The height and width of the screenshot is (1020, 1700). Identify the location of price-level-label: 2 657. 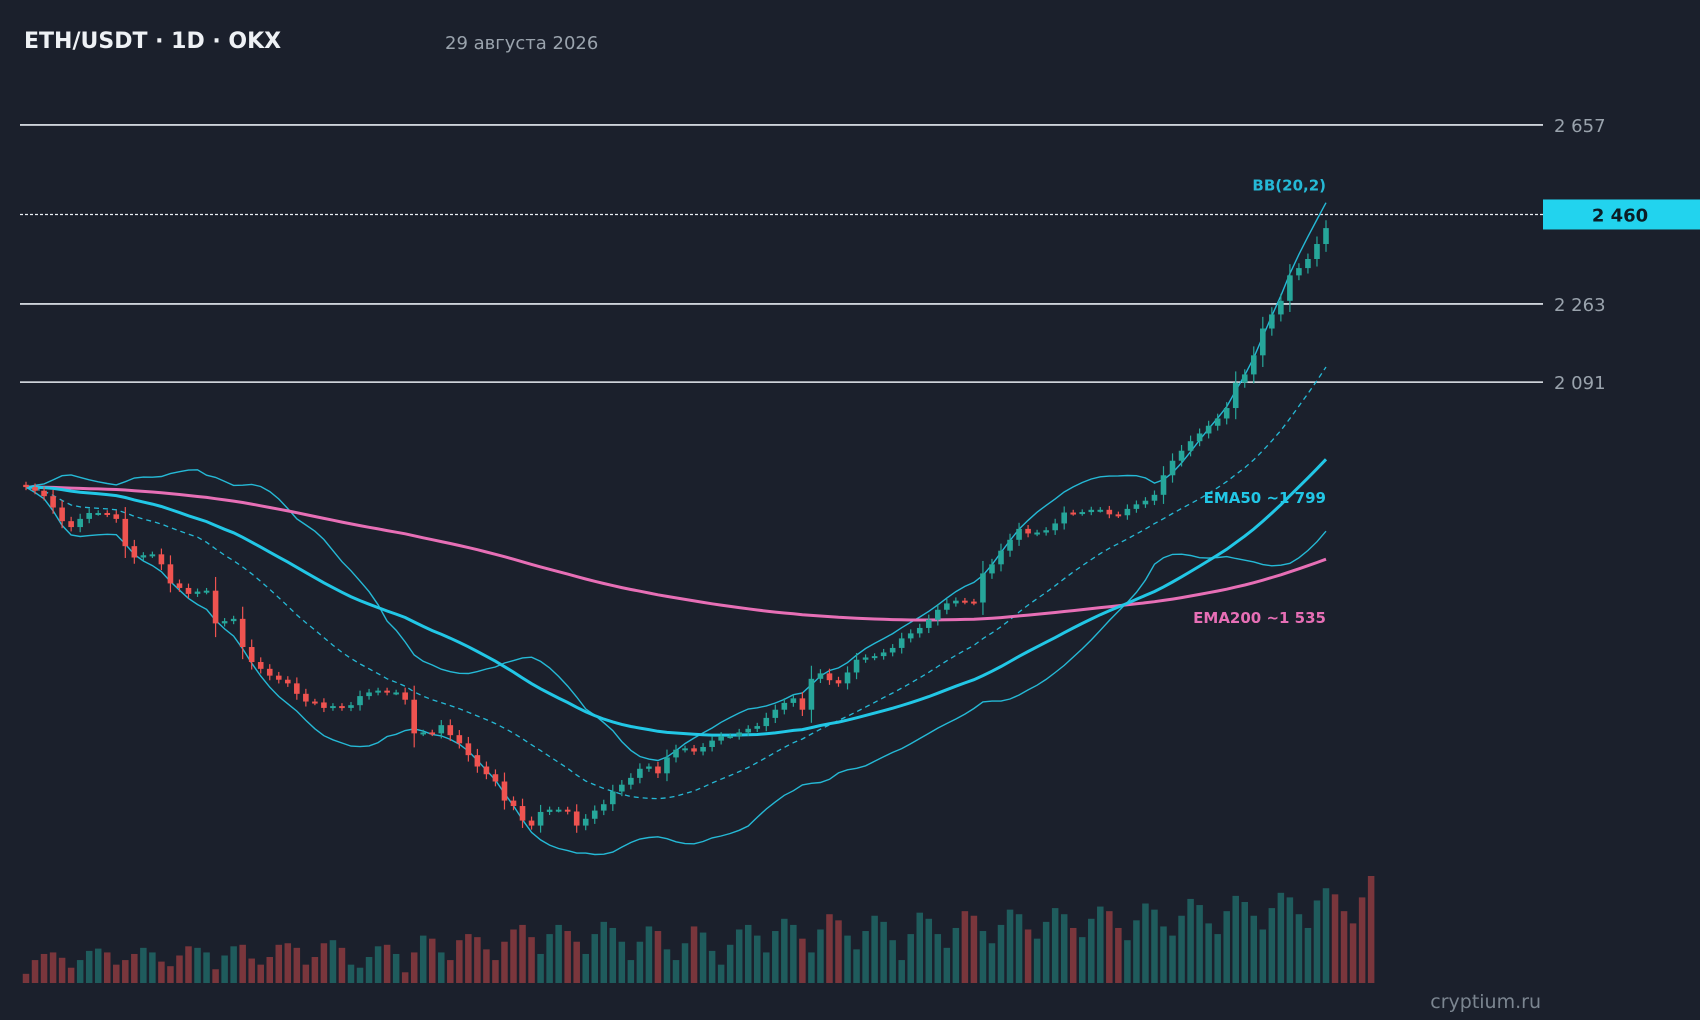
(1580, 126).